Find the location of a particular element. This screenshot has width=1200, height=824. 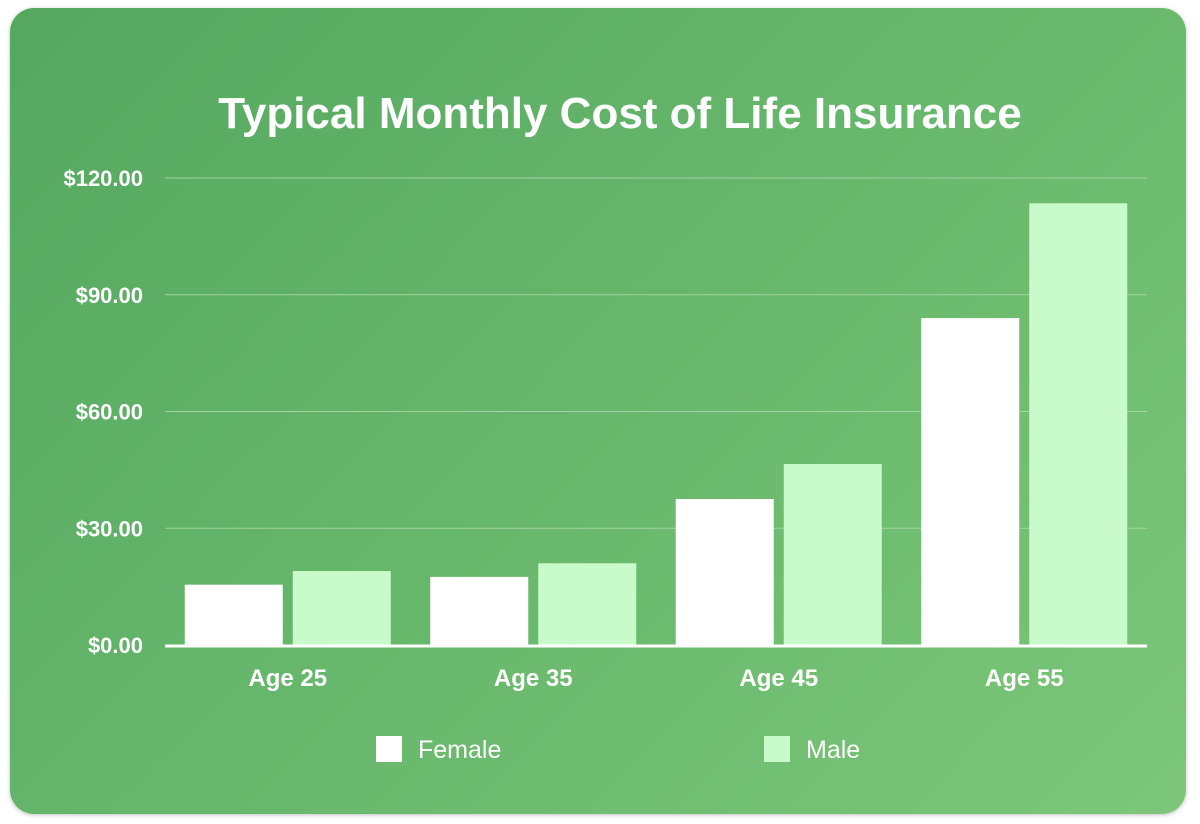

x-tick-label: Age 25 is located at coordinates (287, 678).